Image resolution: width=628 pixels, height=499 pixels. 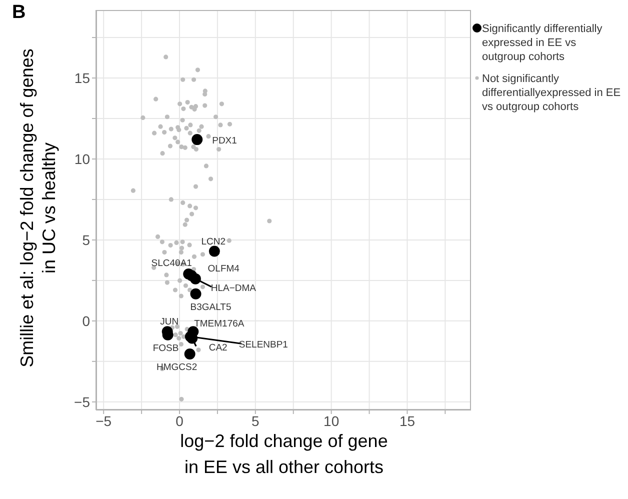 What do you see at coordinates (86, 240) in the screenshot?
I see `y-tick-label: 5` at bounding box center [86, 240].